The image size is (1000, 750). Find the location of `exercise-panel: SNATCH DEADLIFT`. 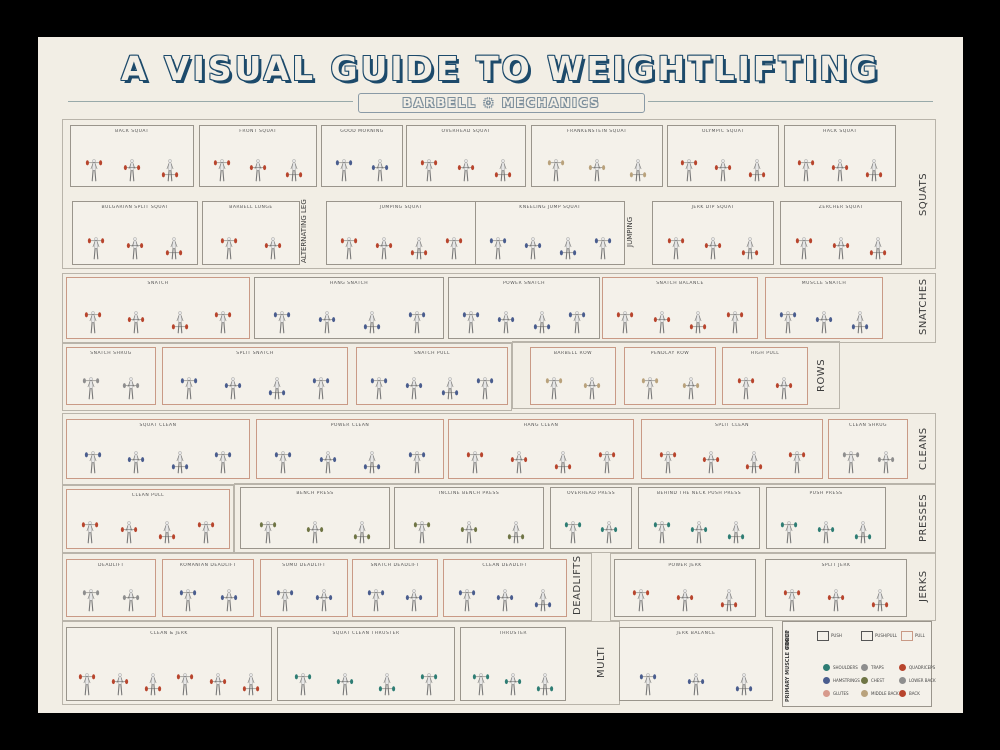

exercise-panel: SNATCH DEADLIFT is located at coordinates (395, 588).